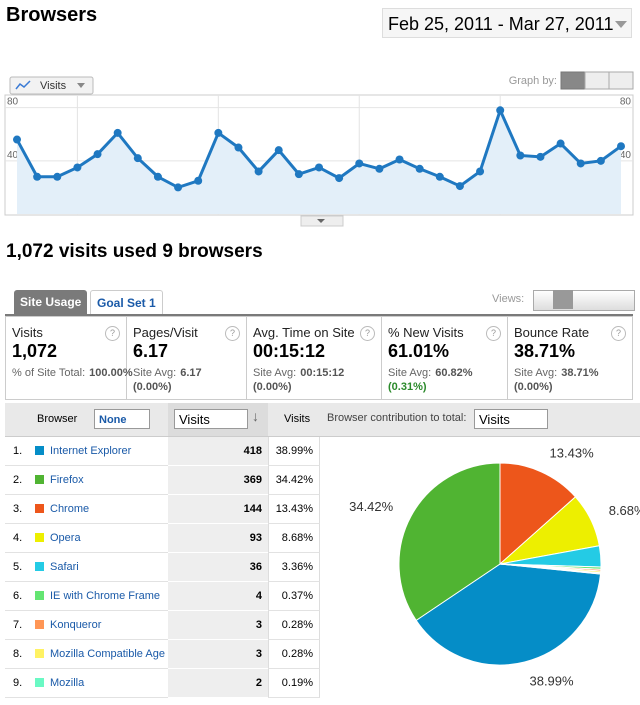 Image resolution: width=640 pixels, height=705 pixels. Describe the element at coordinates (76, 625) in the screenshot. I see `browser-link: Konqueror` at that location.